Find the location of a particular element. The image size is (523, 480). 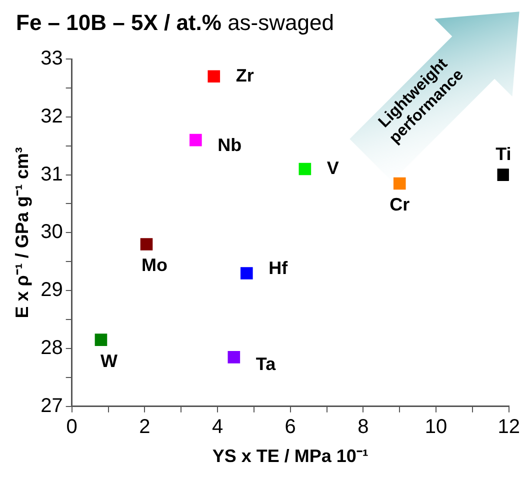

series-label: Cr is located at coordinates (400, 204).